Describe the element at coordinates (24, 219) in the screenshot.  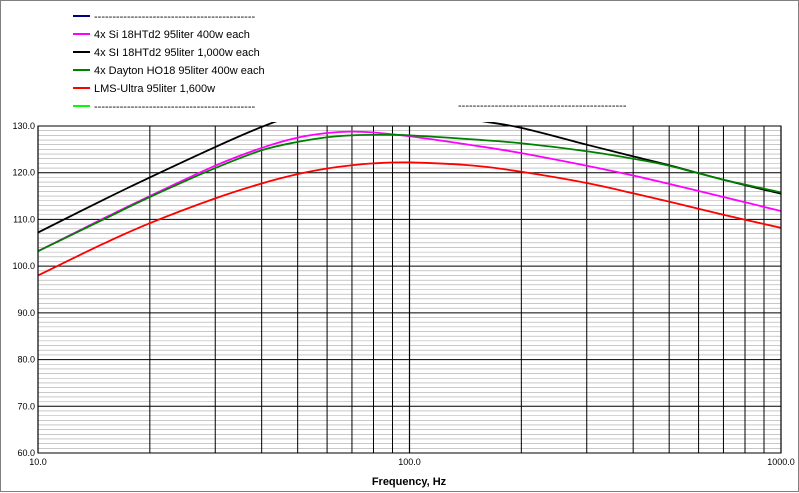
I see `y-tick-label: 110.0` at that location.